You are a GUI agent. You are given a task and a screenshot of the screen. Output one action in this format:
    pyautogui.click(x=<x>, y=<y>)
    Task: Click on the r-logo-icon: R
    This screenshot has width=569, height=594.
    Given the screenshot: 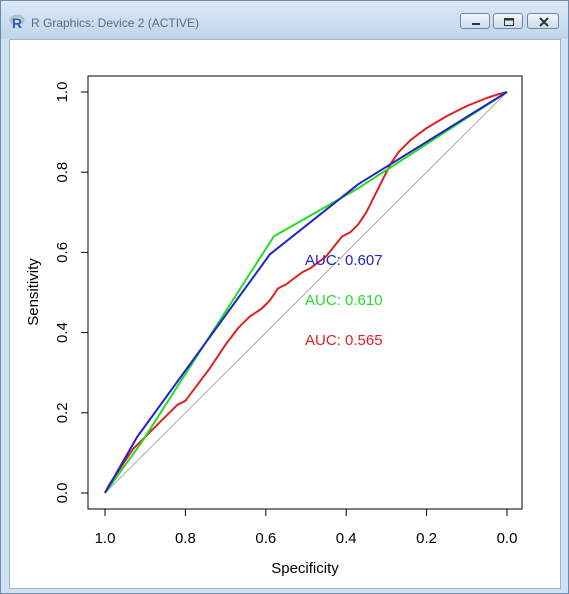 What is the action you would take?
    pyautogui.click(x=17, y=21)
    